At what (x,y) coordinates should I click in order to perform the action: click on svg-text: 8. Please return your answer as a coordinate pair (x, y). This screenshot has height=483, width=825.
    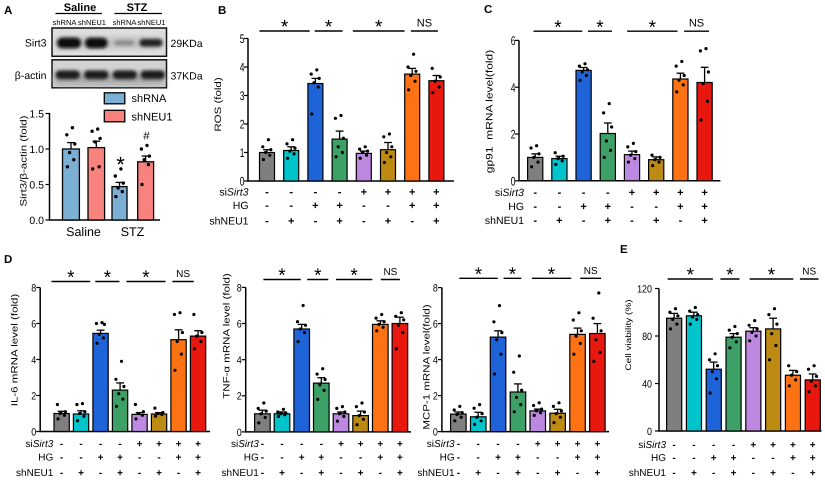
    Looking at the image, I should click on (33, 288).